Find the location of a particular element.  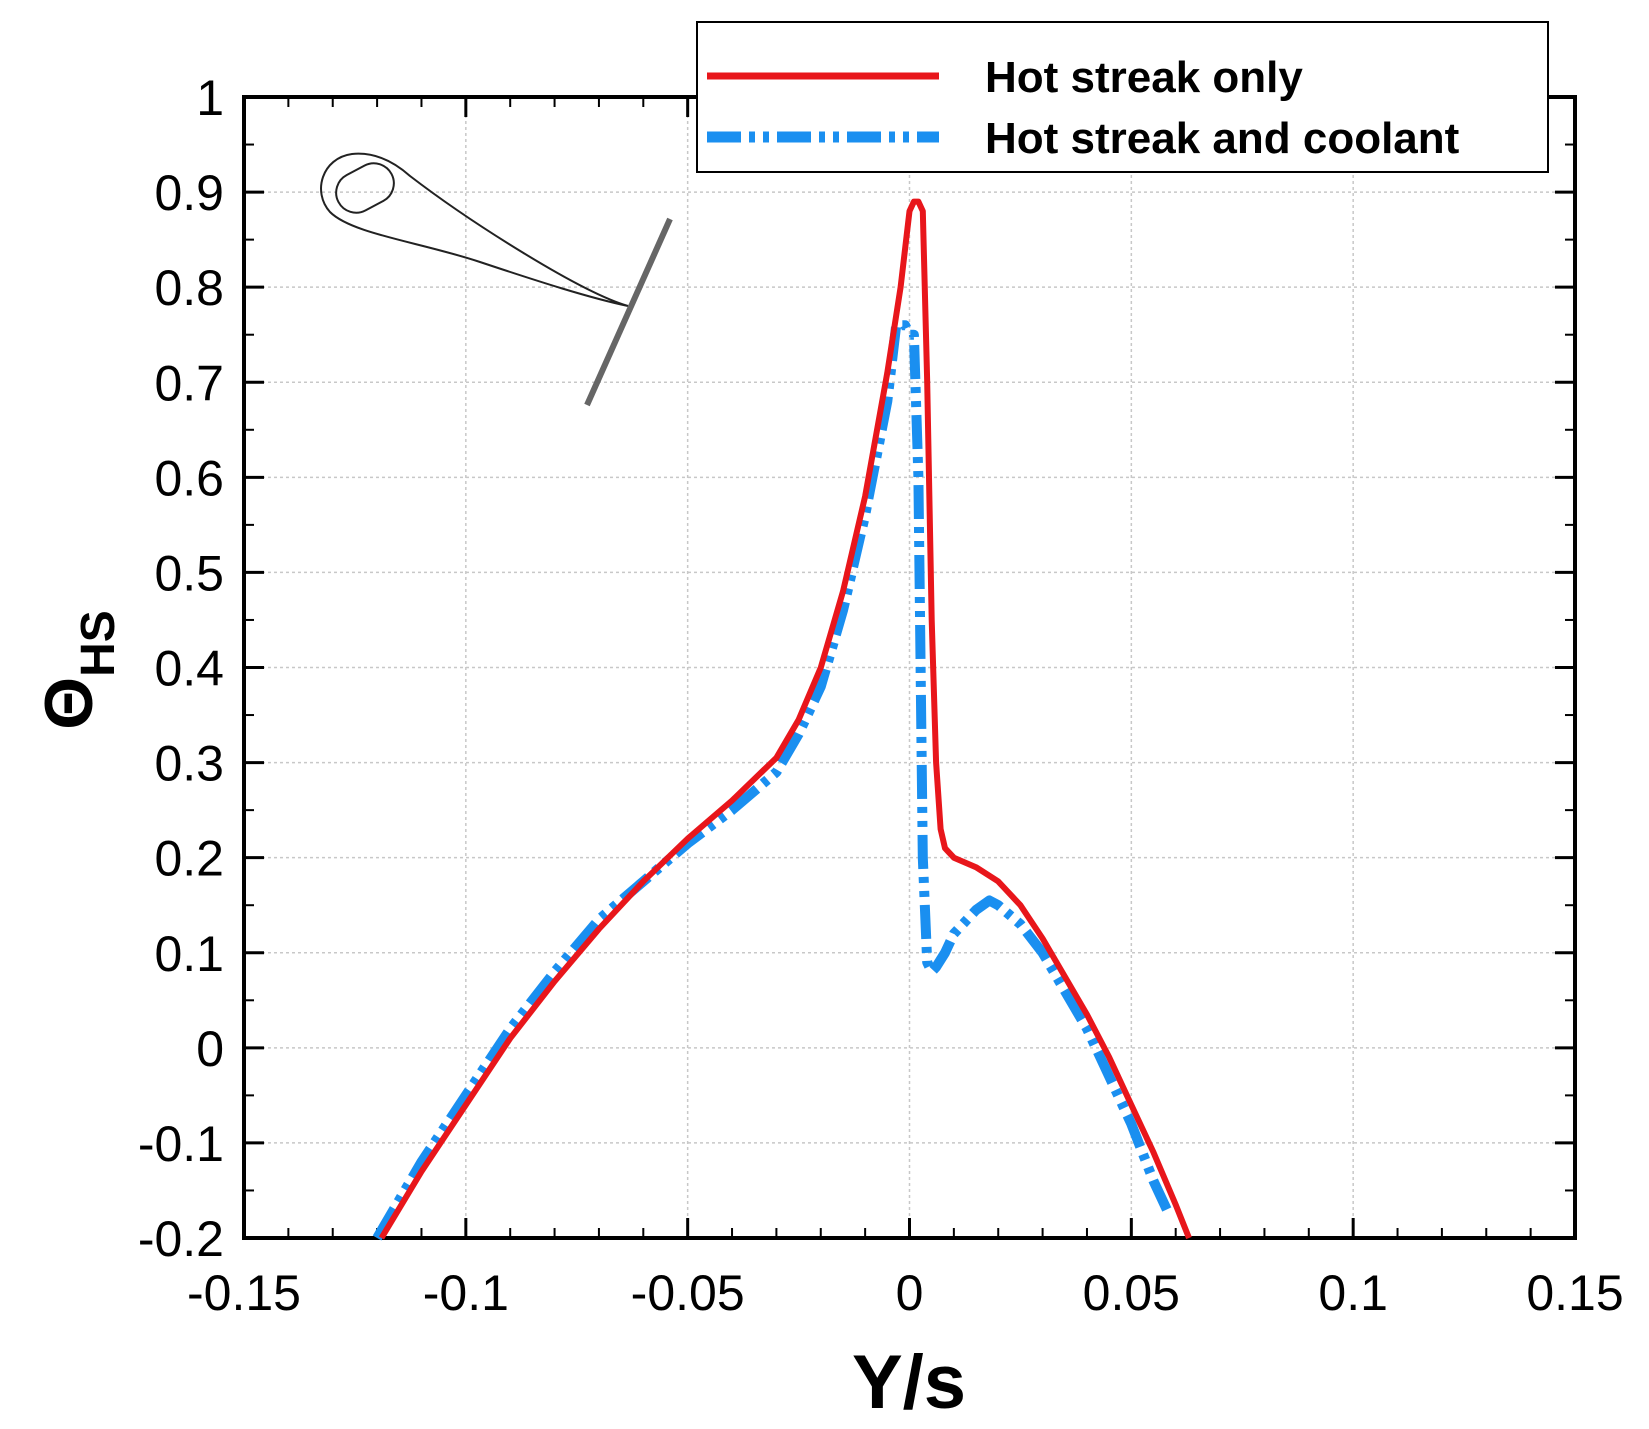

svg-text: ΘHS is located at coordinates (78, 670).